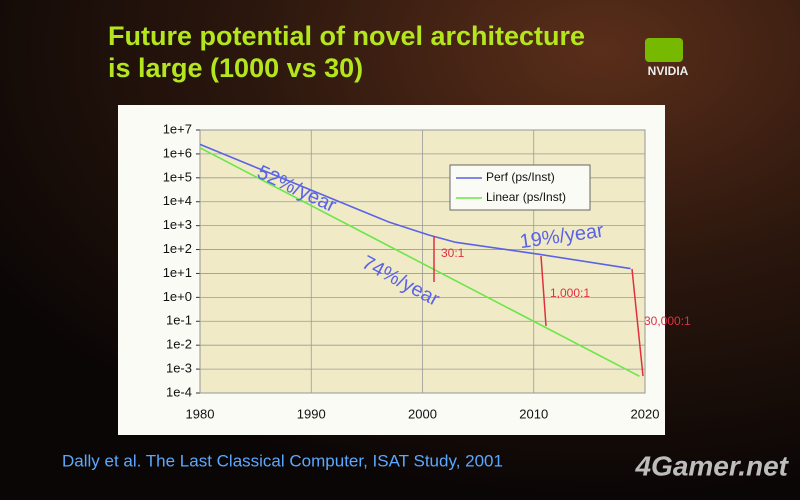  I want to click on watermark: 4Gamer.net, so click(711, 465).